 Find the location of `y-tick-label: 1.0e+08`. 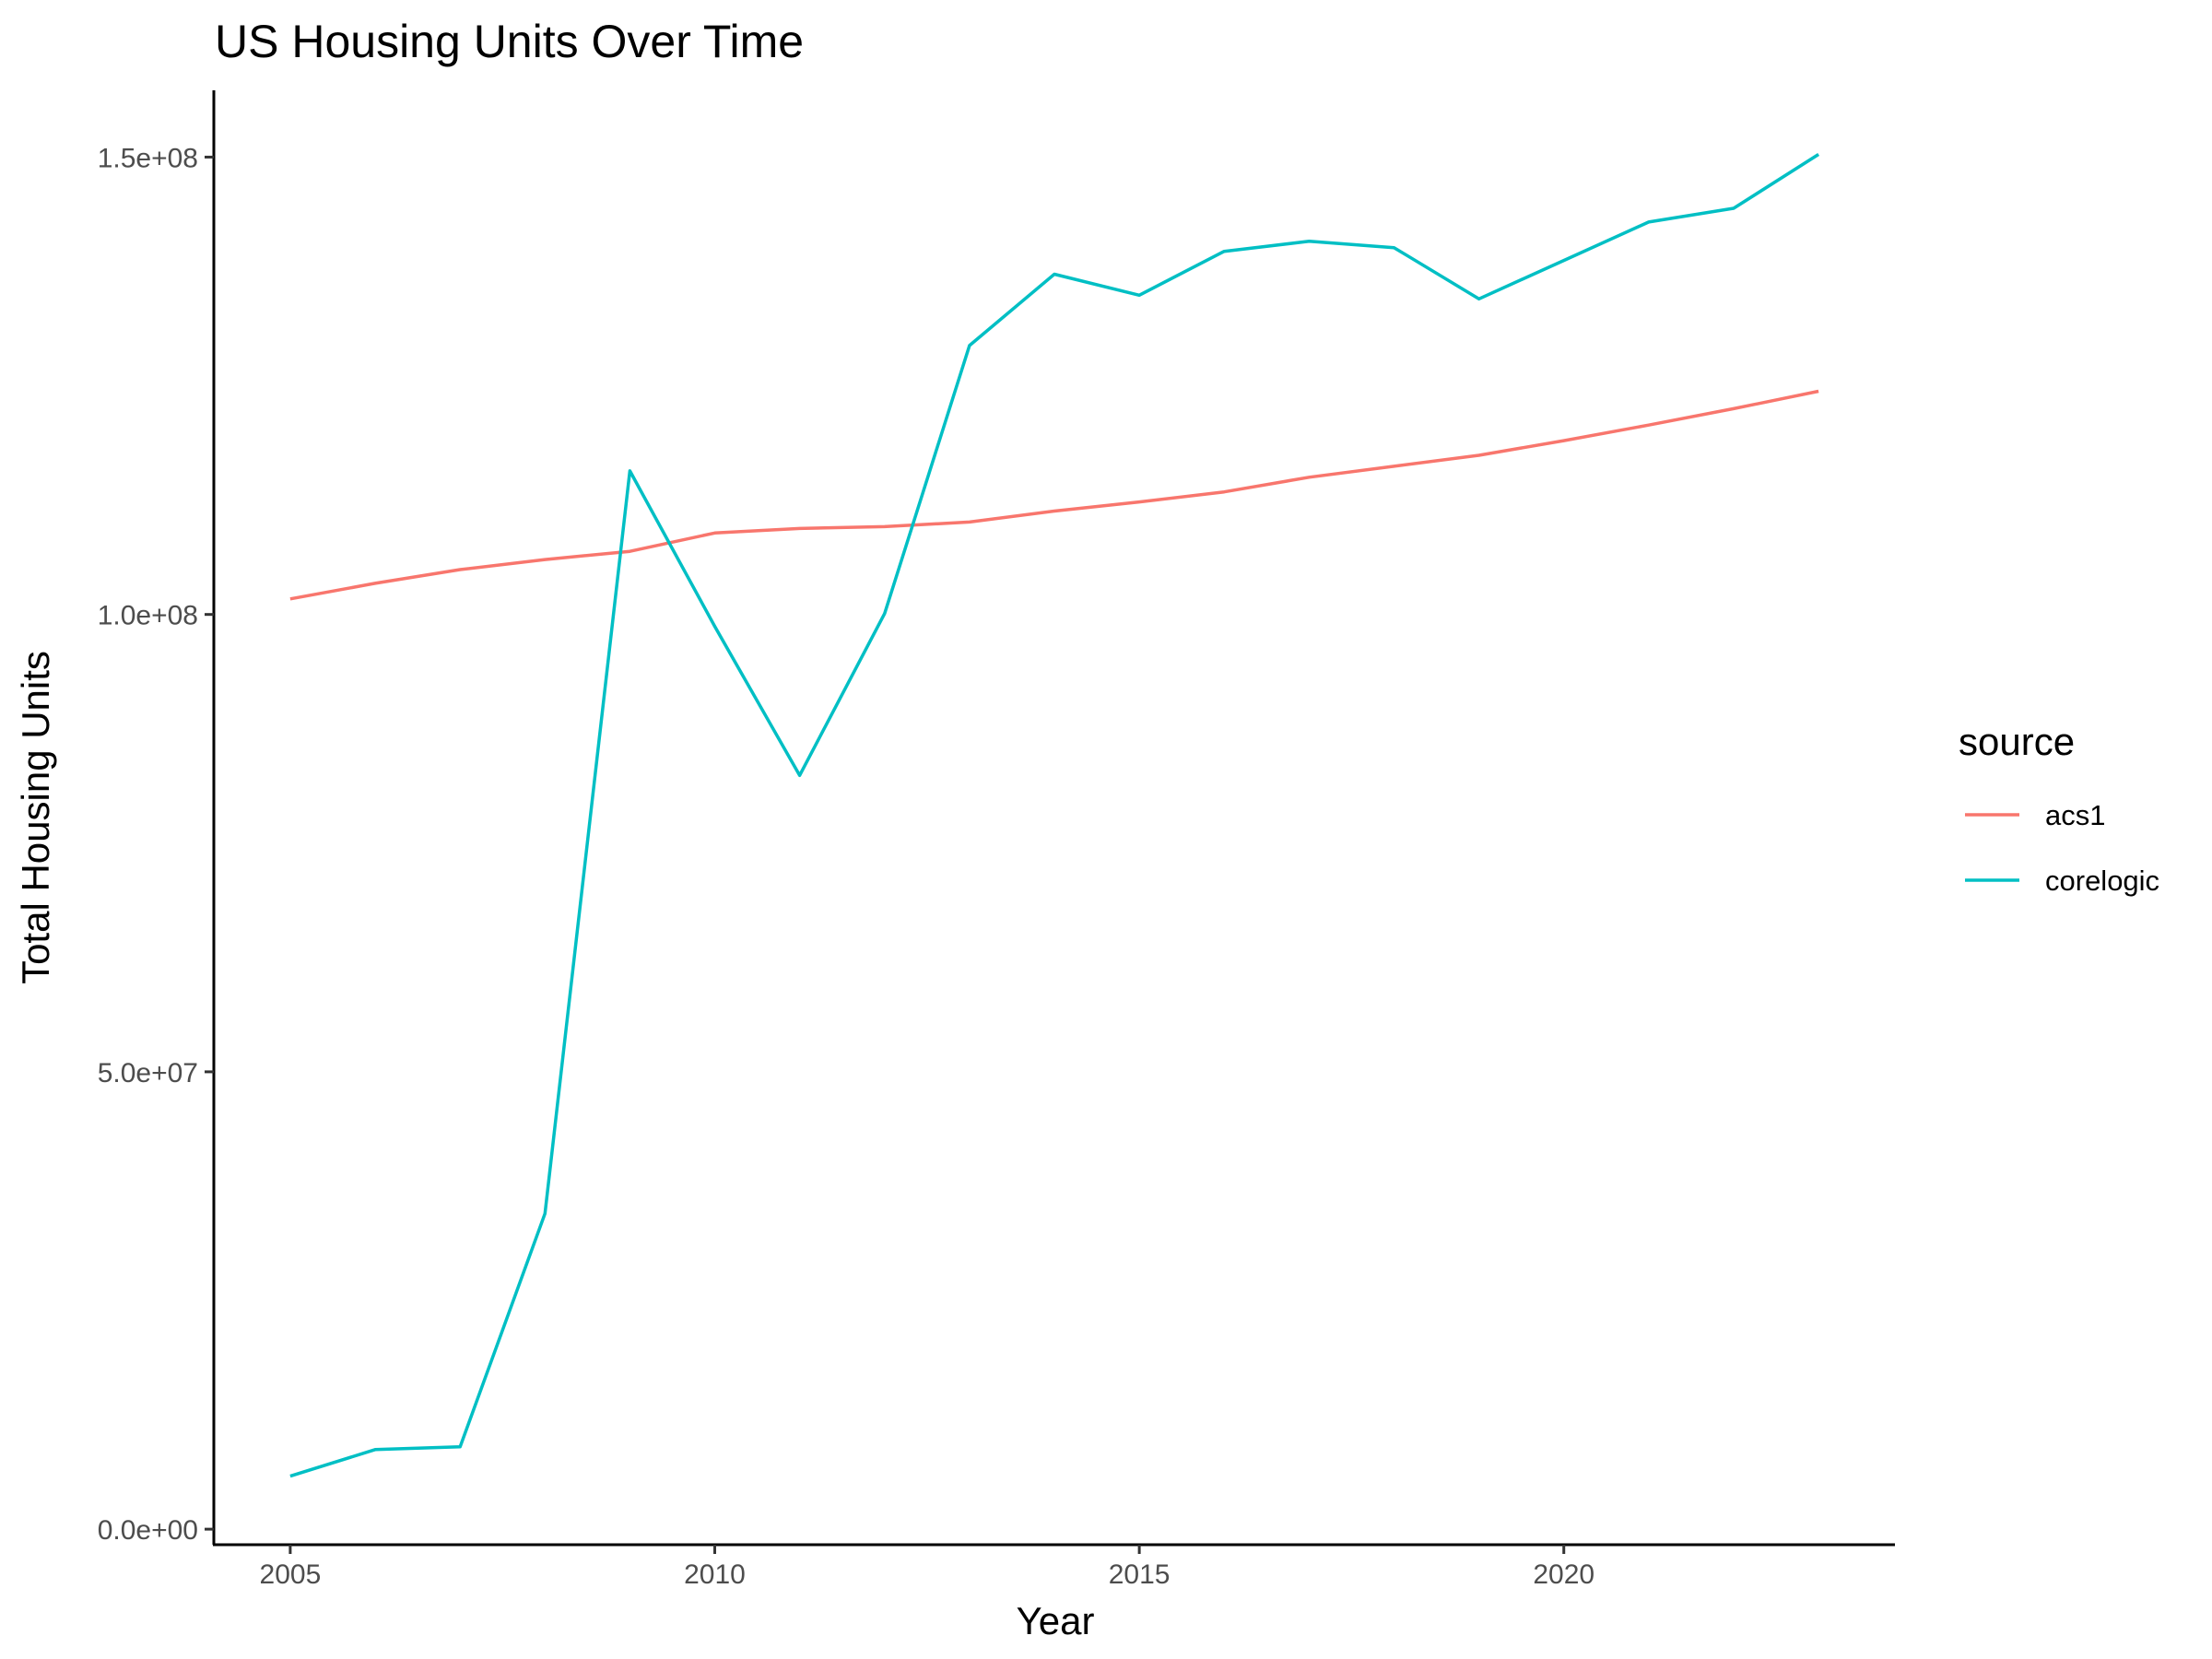

y-tick-label: 1.0e+08 is located at coordinates (148, 616).